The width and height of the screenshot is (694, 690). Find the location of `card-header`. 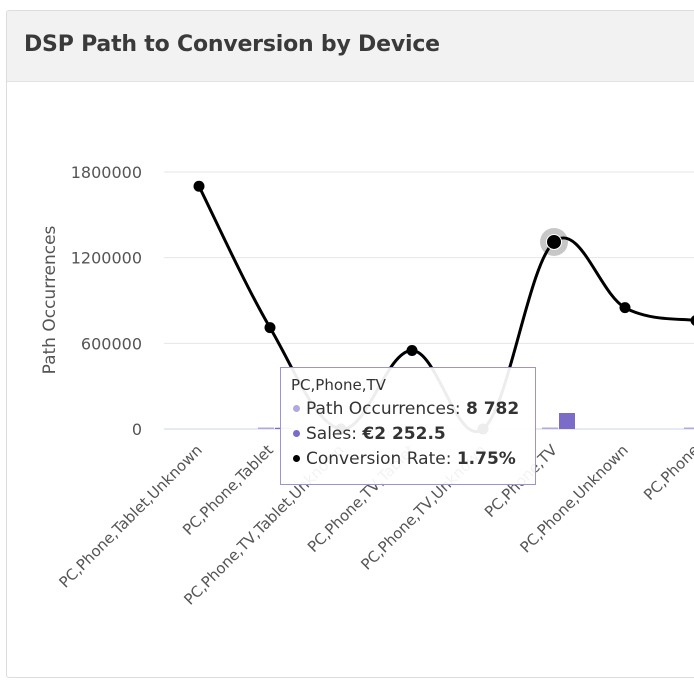

card-header is located at coordinates (350, 46).